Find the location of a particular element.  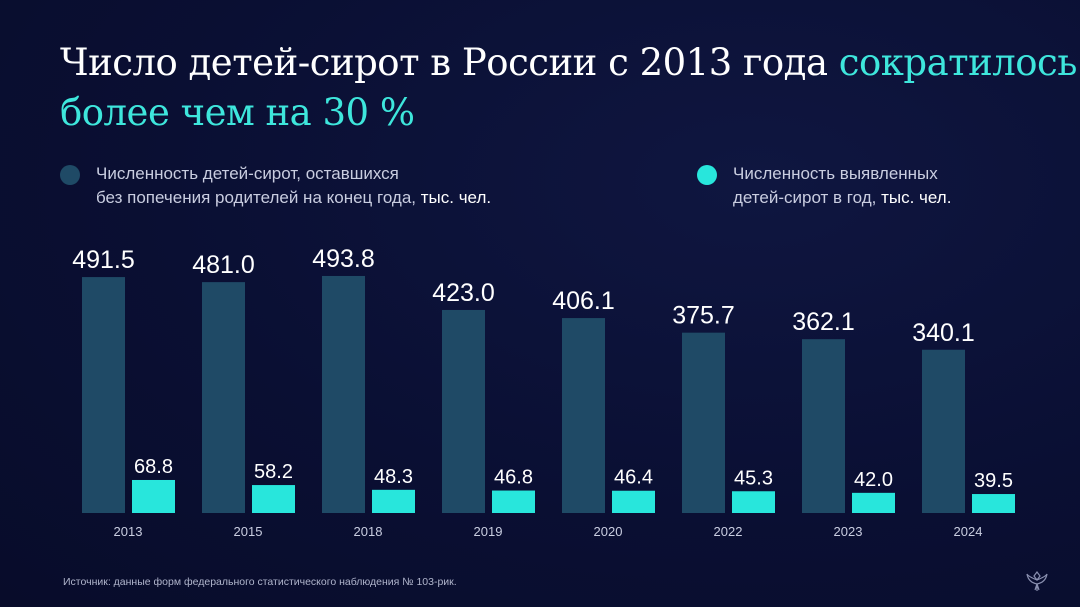

data-label: 58.2 is located at coordinates (273, 472).